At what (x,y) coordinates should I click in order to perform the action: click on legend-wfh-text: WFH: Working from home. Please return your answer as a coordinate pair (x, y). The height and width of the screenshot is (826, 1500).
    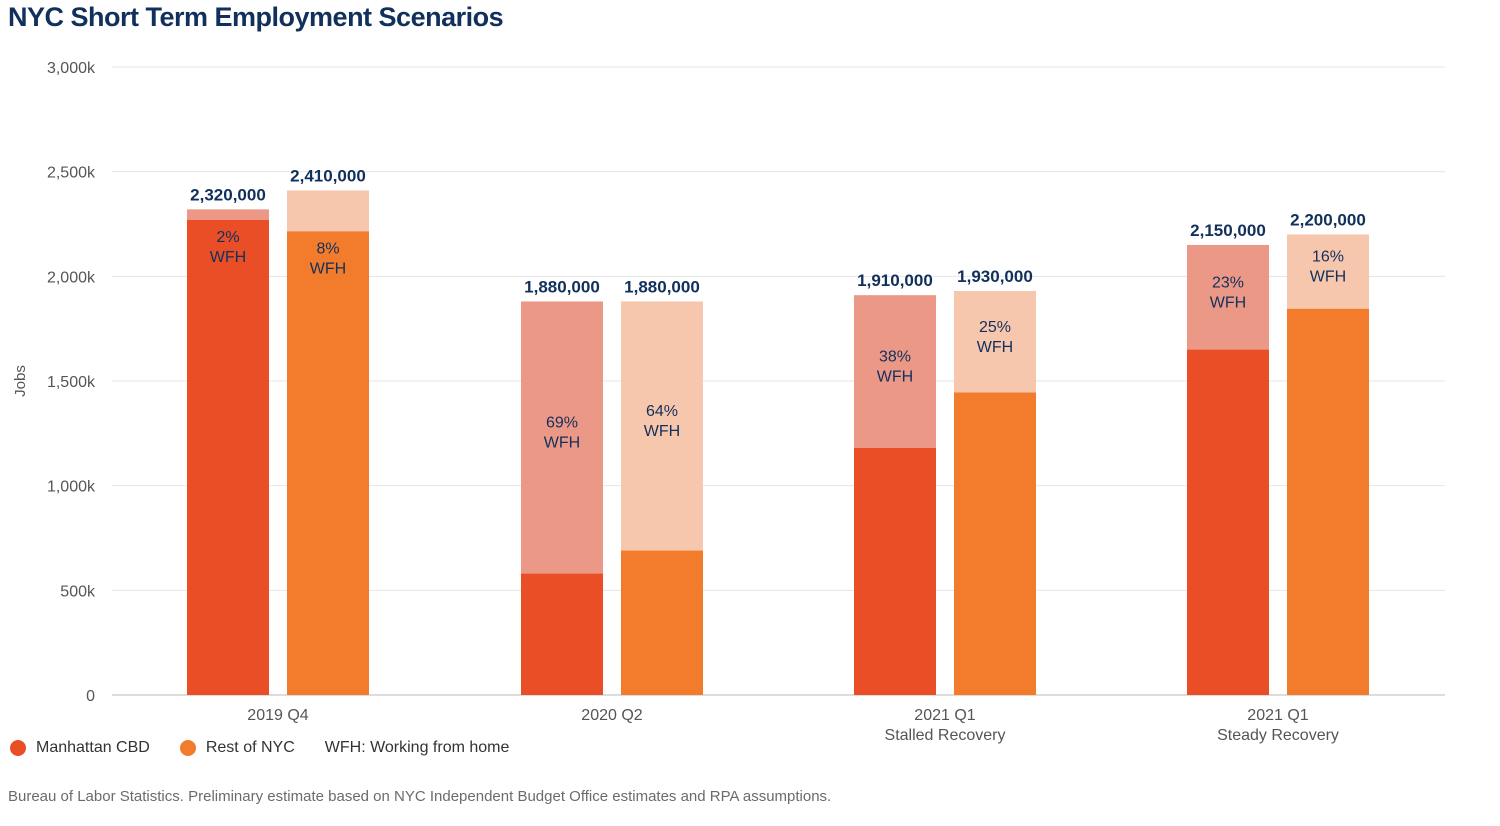
    Looking at the image, I should click on (417, 747).